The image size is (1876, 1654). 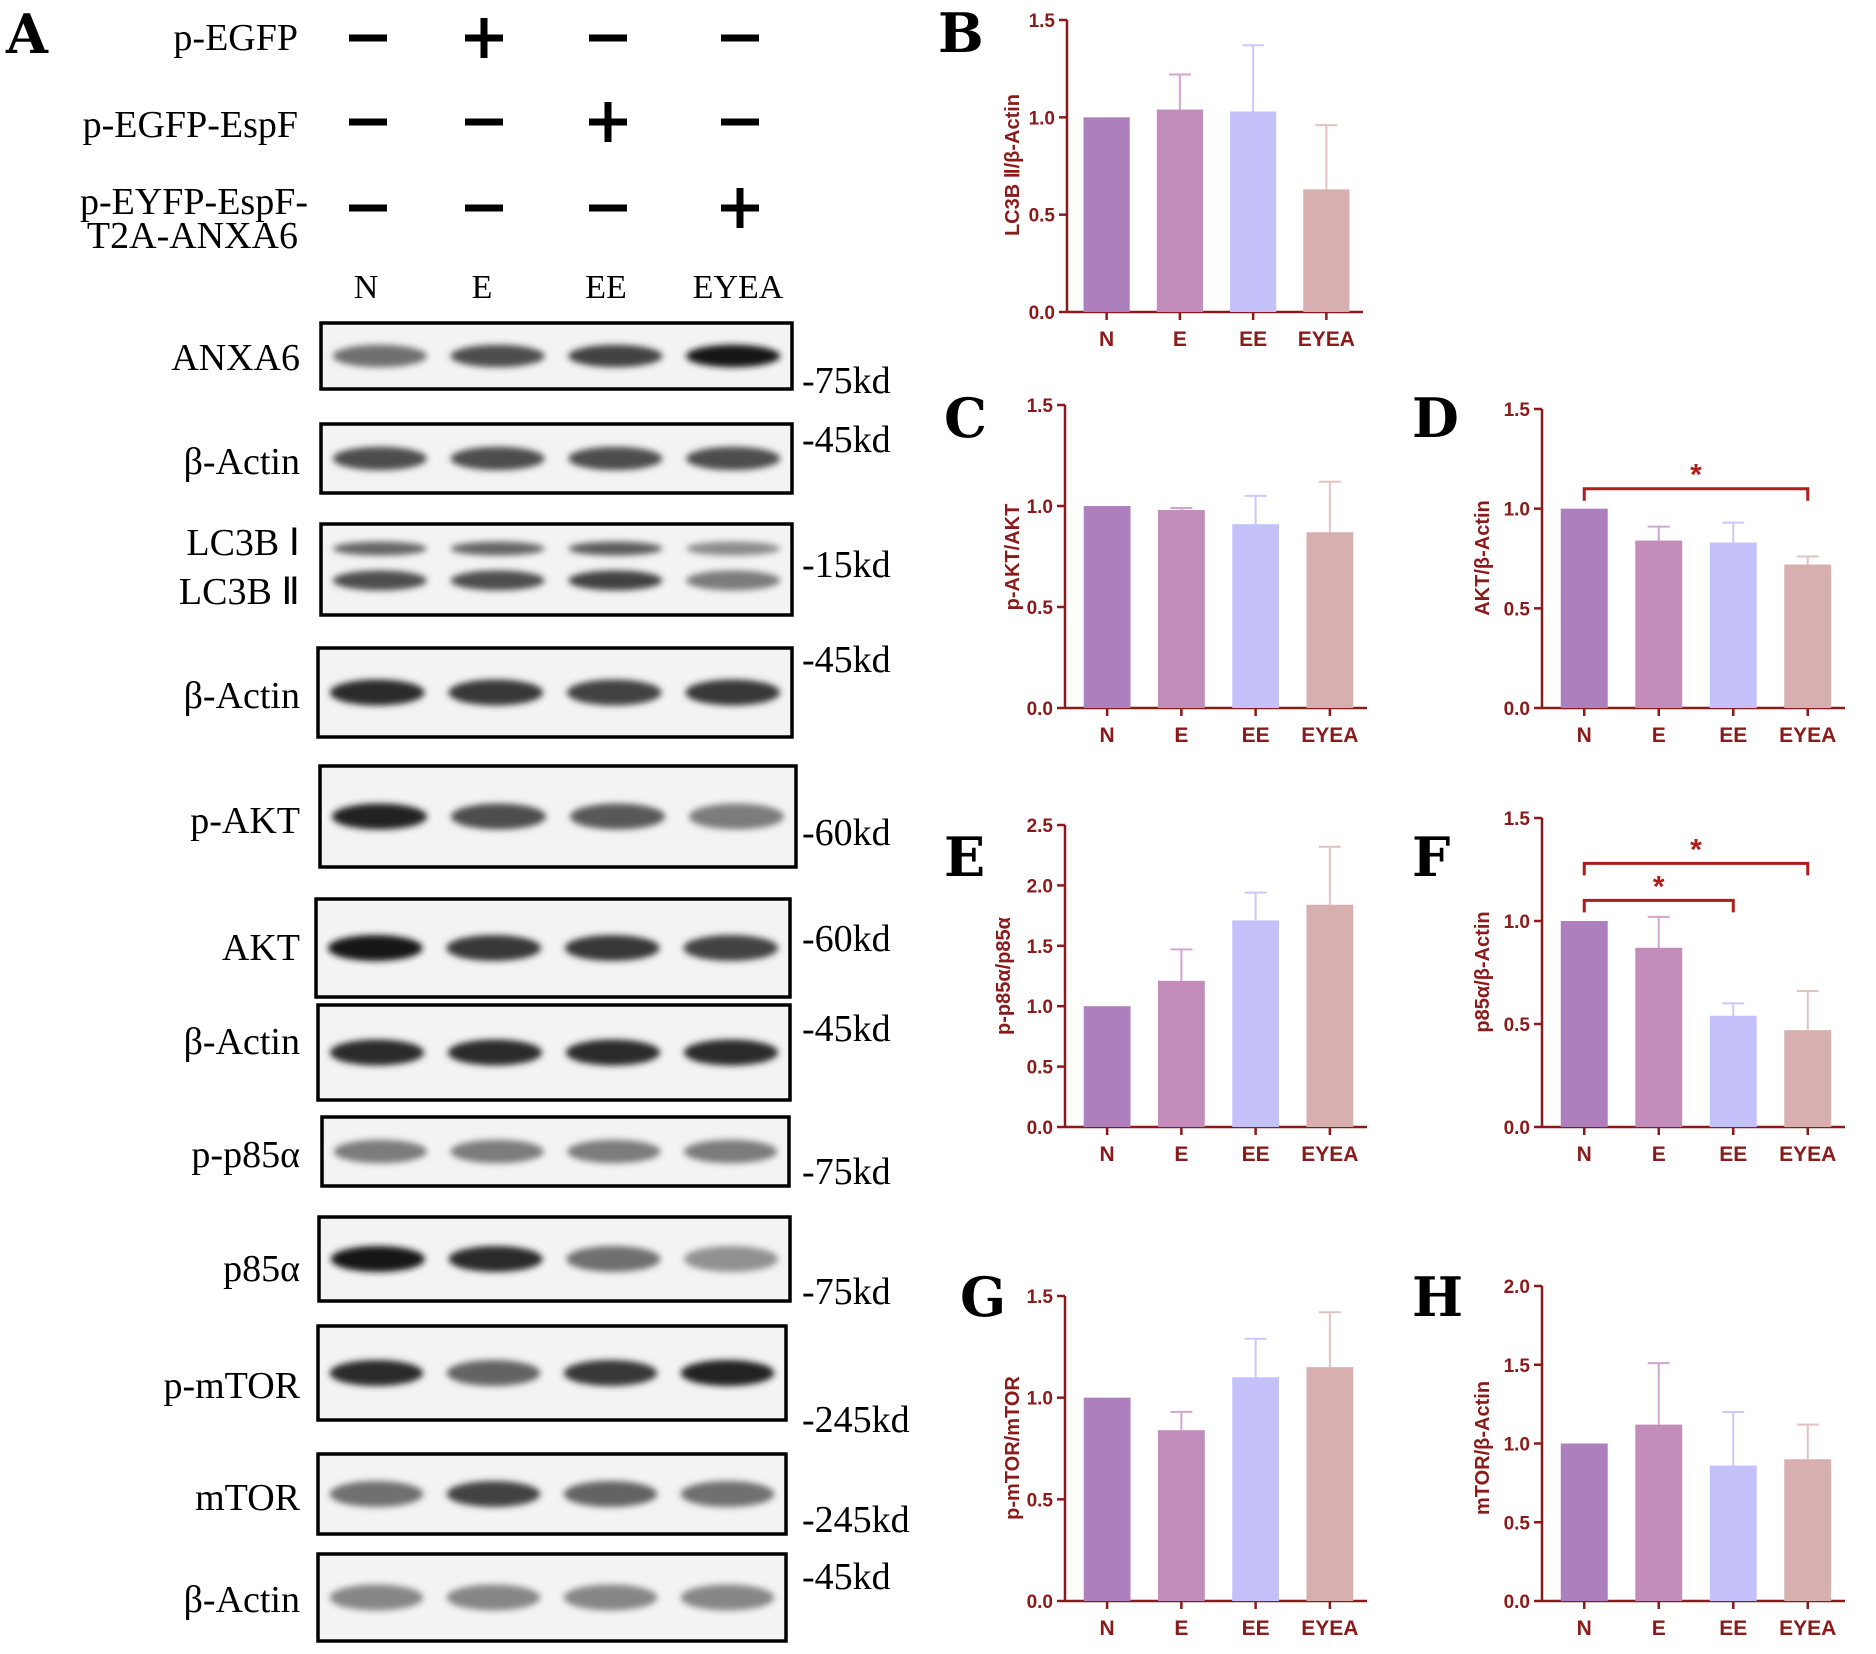 I want to click on blot-strip: LC3B Ⅰ LC3B Ⅱ -15kd, so click(x=535, y=569).